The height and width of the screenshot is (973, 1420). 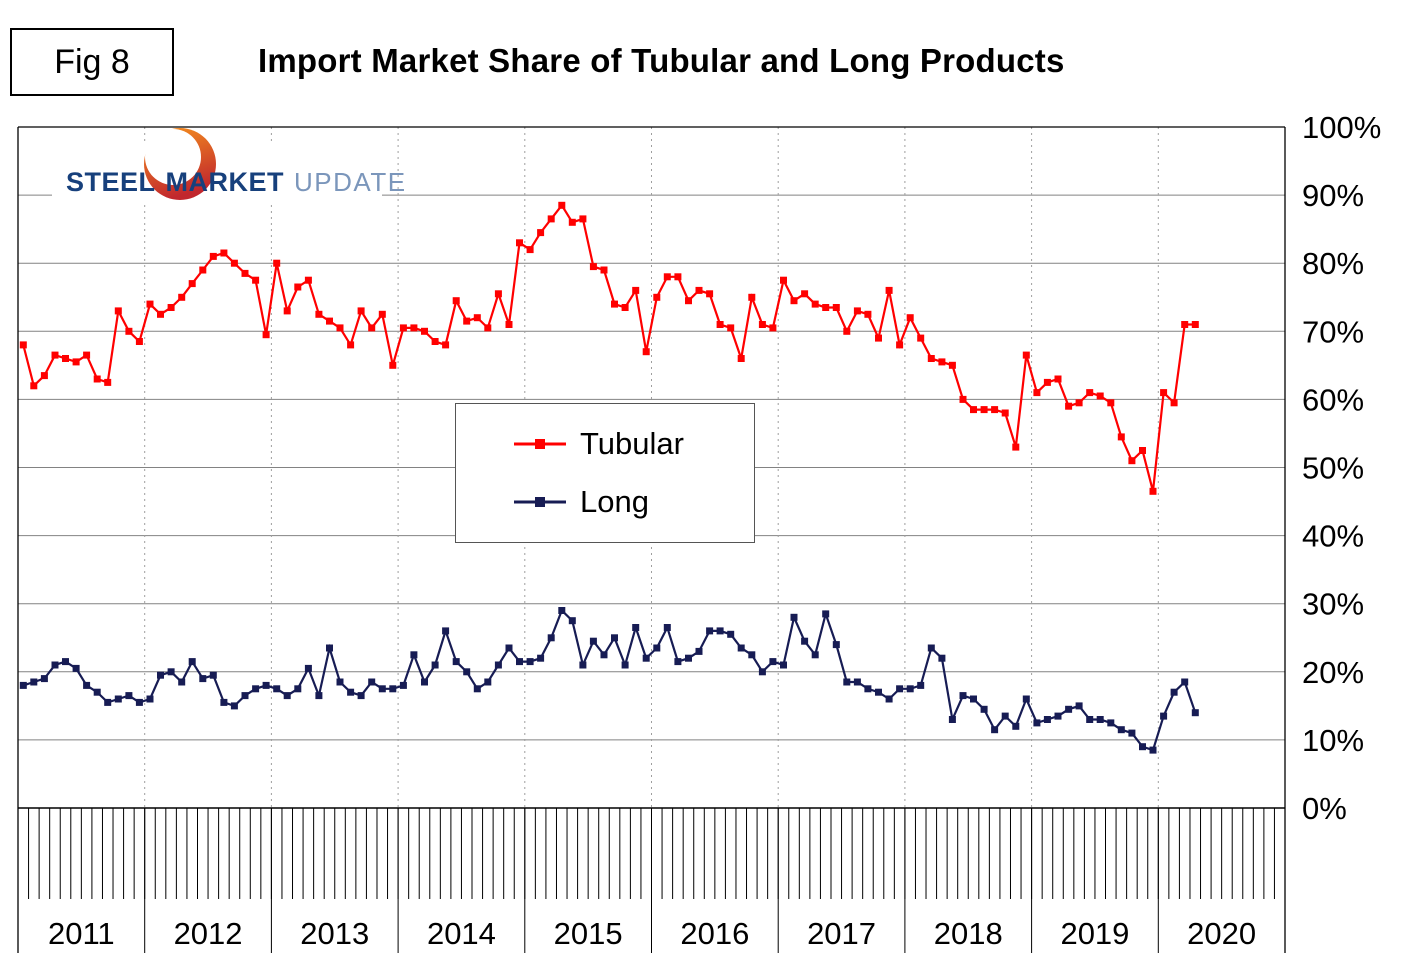 What do you see at coordinates (588, 933) in the screenshot?
I see `x-year-label: 2015` at bounding box center [588, 933].